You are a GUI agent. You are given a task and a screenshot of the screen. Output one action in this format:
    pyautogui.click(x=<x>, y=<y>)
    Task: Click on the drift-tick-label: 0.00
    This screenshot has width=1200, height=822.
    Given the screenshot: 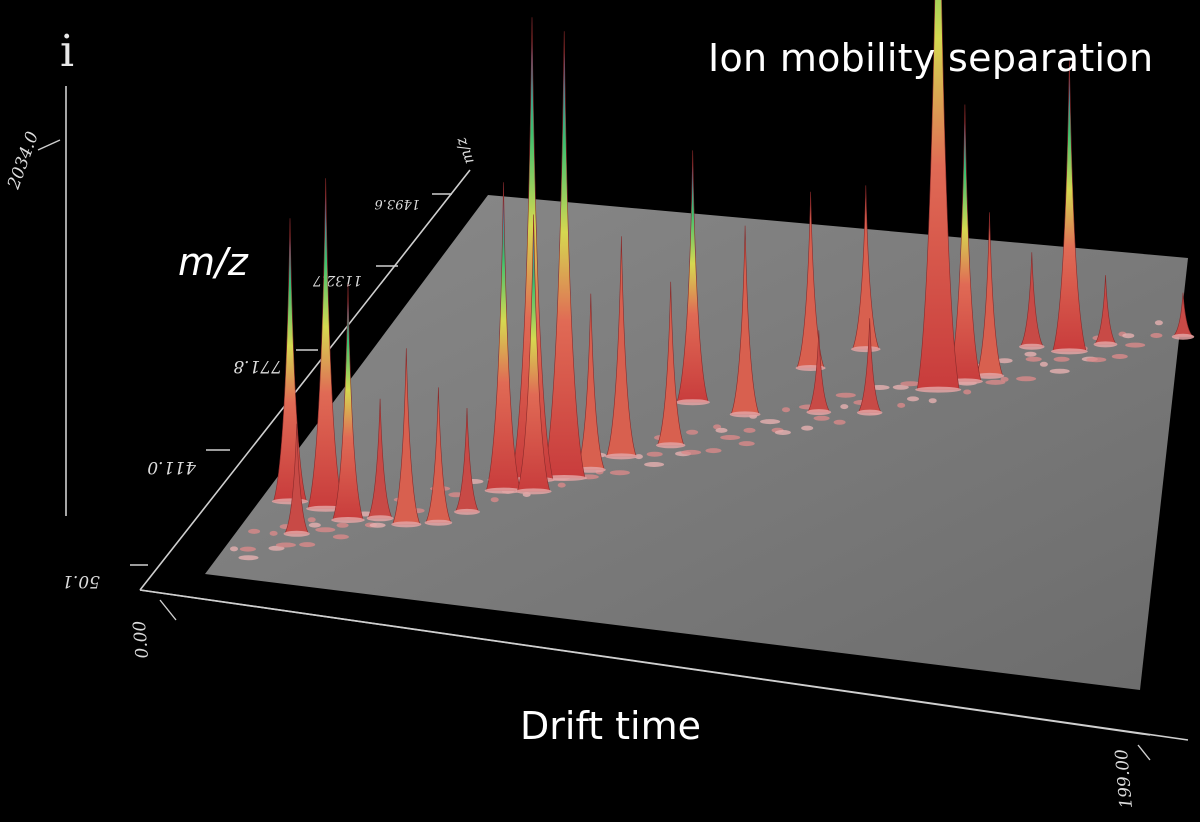 What is the action you would take?
    pyautogui.click(x=141, y=640)
    